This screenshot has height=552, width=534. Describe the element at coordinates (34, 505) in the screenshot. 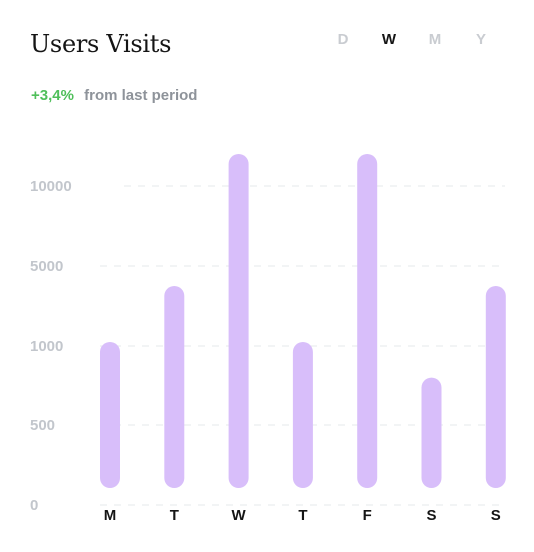

I see `y-tick-label: 0` at that location.